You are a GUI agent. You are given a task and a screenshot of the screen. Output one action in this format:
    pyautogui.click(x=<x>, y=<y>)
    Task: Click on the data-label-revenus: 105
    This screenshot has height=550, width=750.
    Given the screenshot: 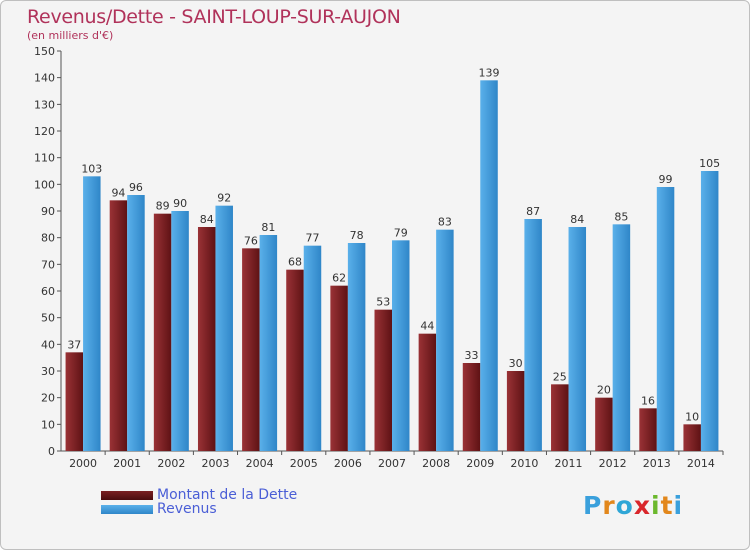 What is the action you would take?
    pyautogui.click(x=709, y=163)
    